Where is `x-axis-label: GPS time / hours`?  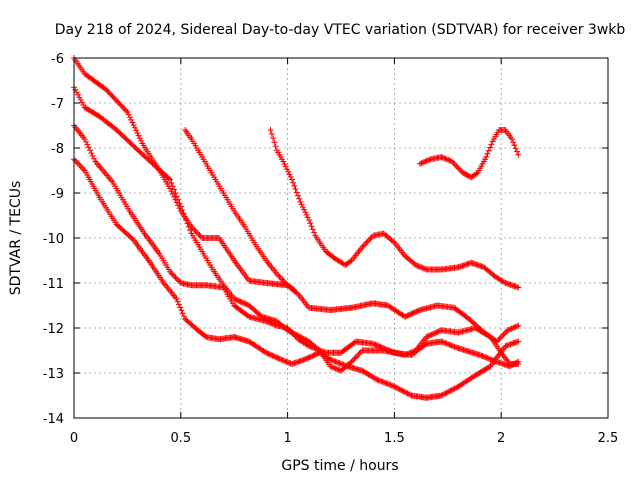
x-axis-label: GPS time / hours is located at coordinates (339, 466).